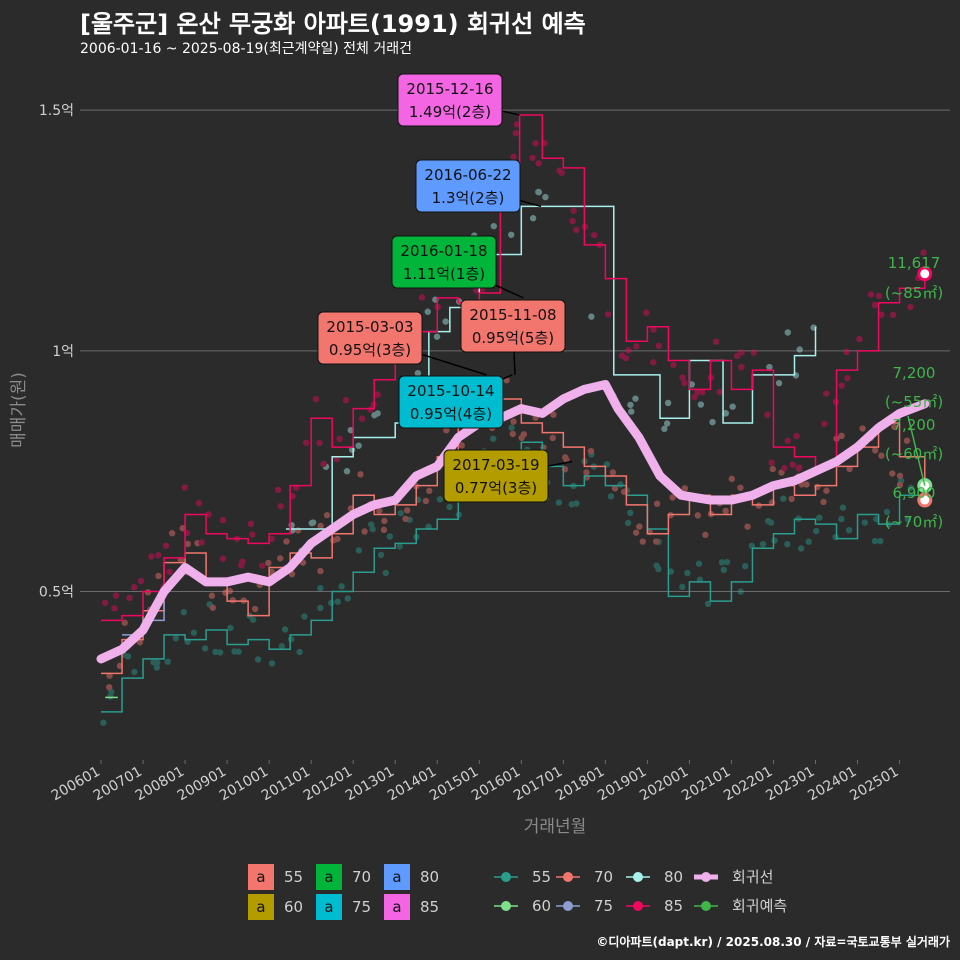 The image size is (960, 960). What do you see at coordinates (914, 493) in the screenshot?
I see `prediction-value: 6,900` at bounding box center [914, 493].